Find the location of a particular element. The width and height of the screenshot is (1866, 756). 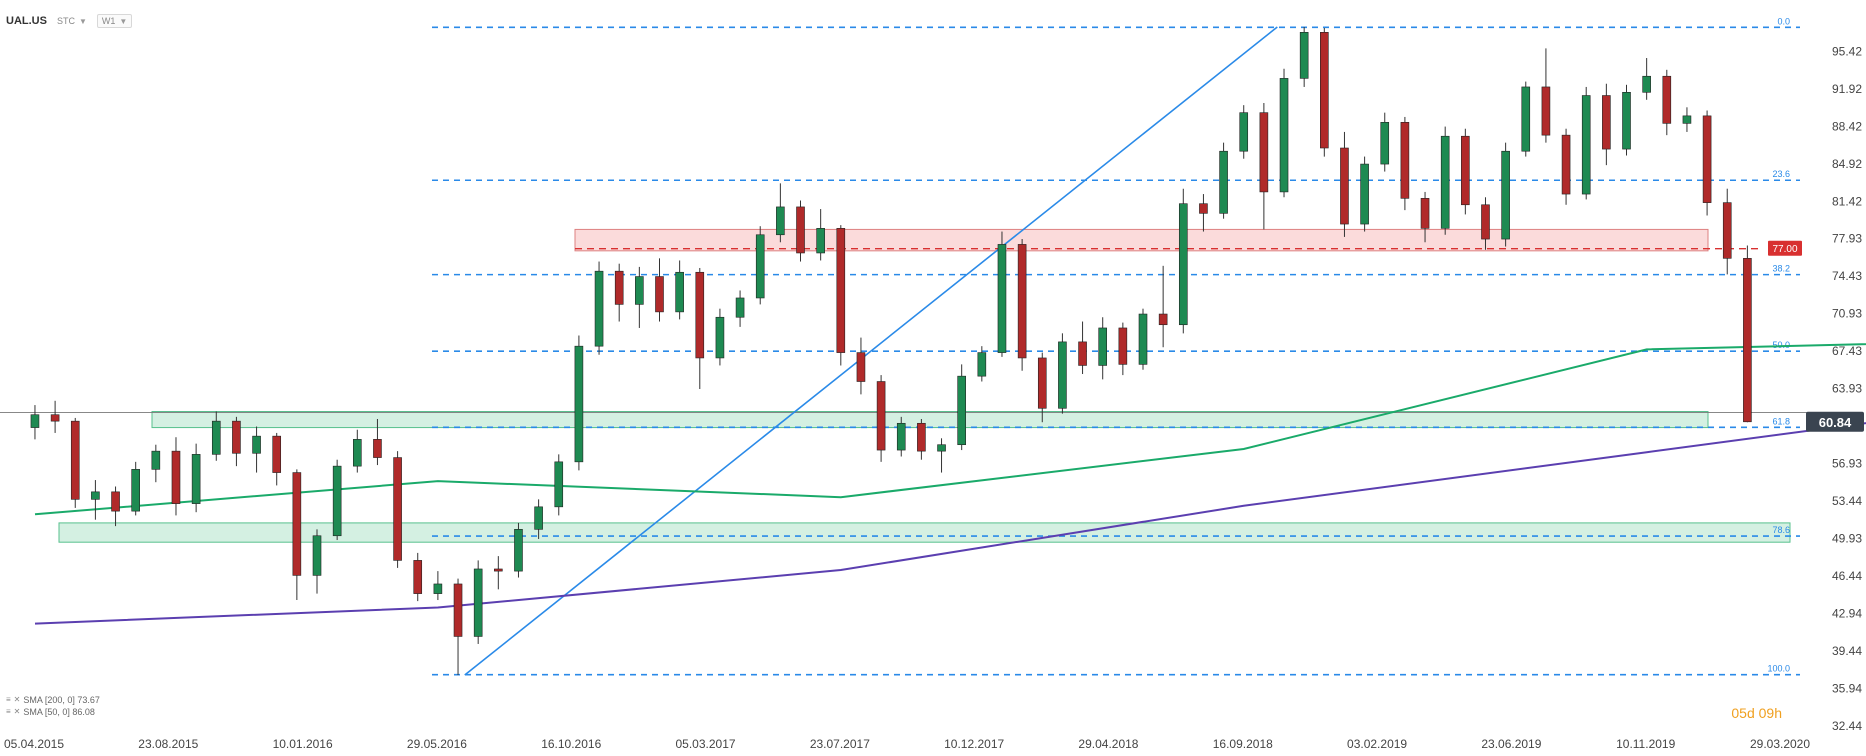

fib-level-label: 61.8 is located at coordinates (1781, 421).